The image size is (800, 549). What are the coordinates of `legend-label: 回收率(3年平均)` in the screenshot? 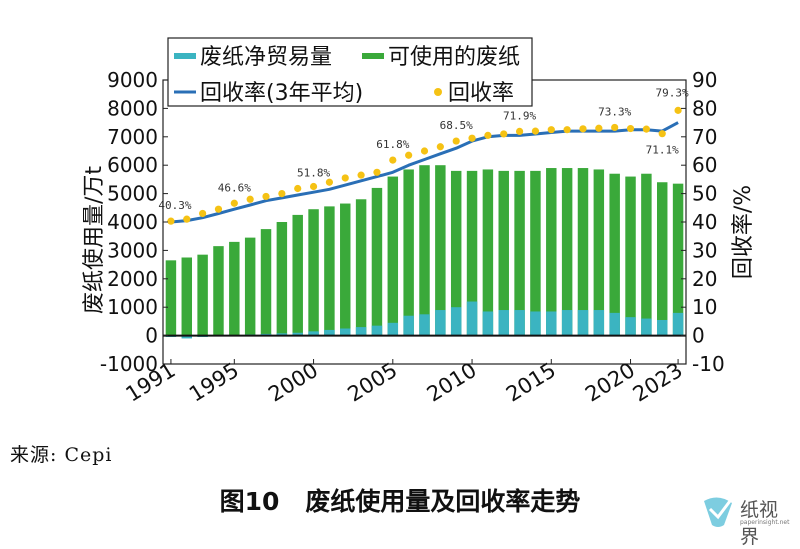 It's located at (281, 93).